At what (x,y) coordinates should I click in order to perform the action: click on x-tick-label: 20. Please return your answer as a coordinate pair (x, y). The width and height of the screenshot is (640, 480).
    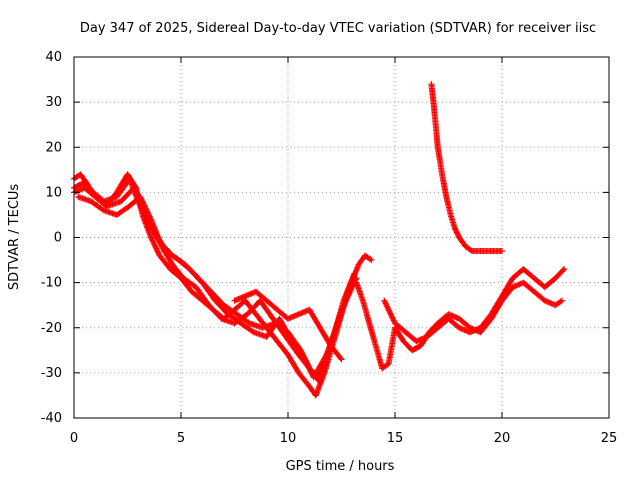
    Looking at the image, I should click on (502, 438).